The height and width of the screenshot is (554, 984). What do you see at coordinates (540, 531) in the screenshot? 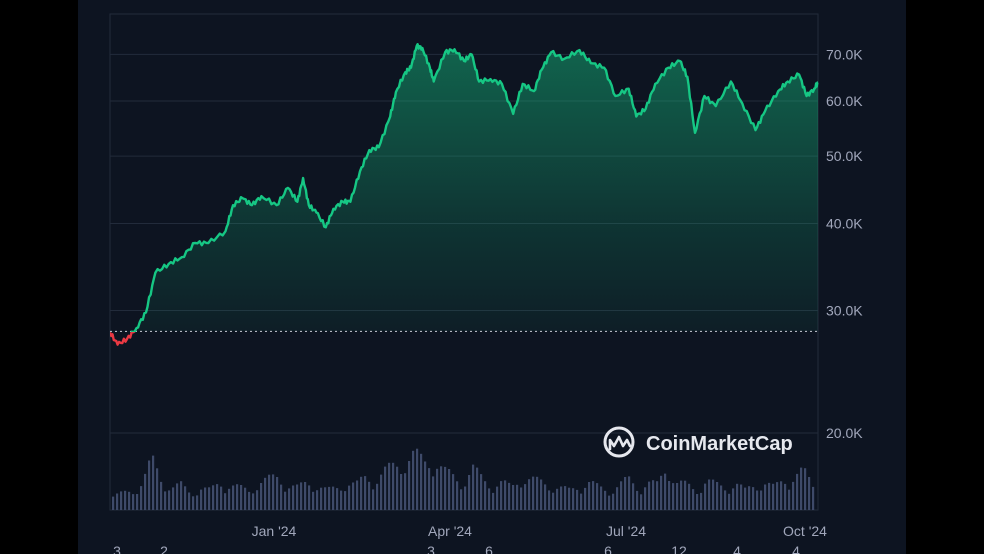
I see `x-axis-labels: Jan '24 Apr '24 Jul '24 Oct '24` at bounding box center [540, 531].